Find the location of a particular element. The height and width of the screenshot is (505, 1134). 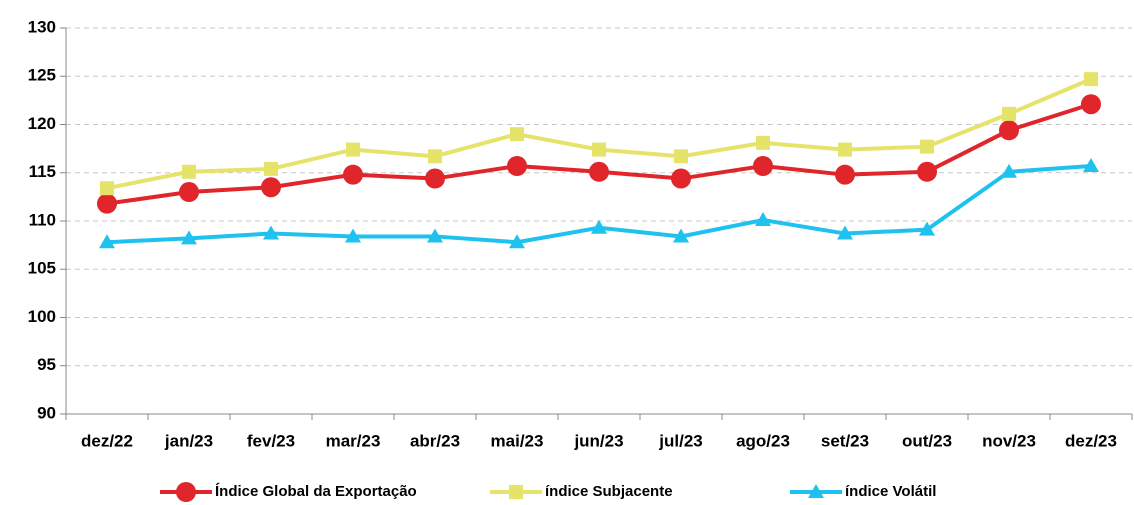

y-tick-label: 130 is located at coordinates (42, 26).